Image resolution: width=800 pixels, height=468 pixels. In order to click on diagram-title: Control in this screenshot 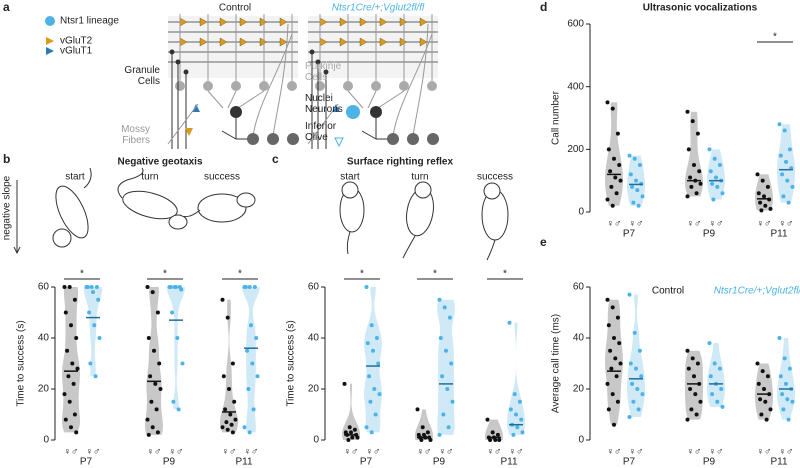, I will do `click(235, 8)`.